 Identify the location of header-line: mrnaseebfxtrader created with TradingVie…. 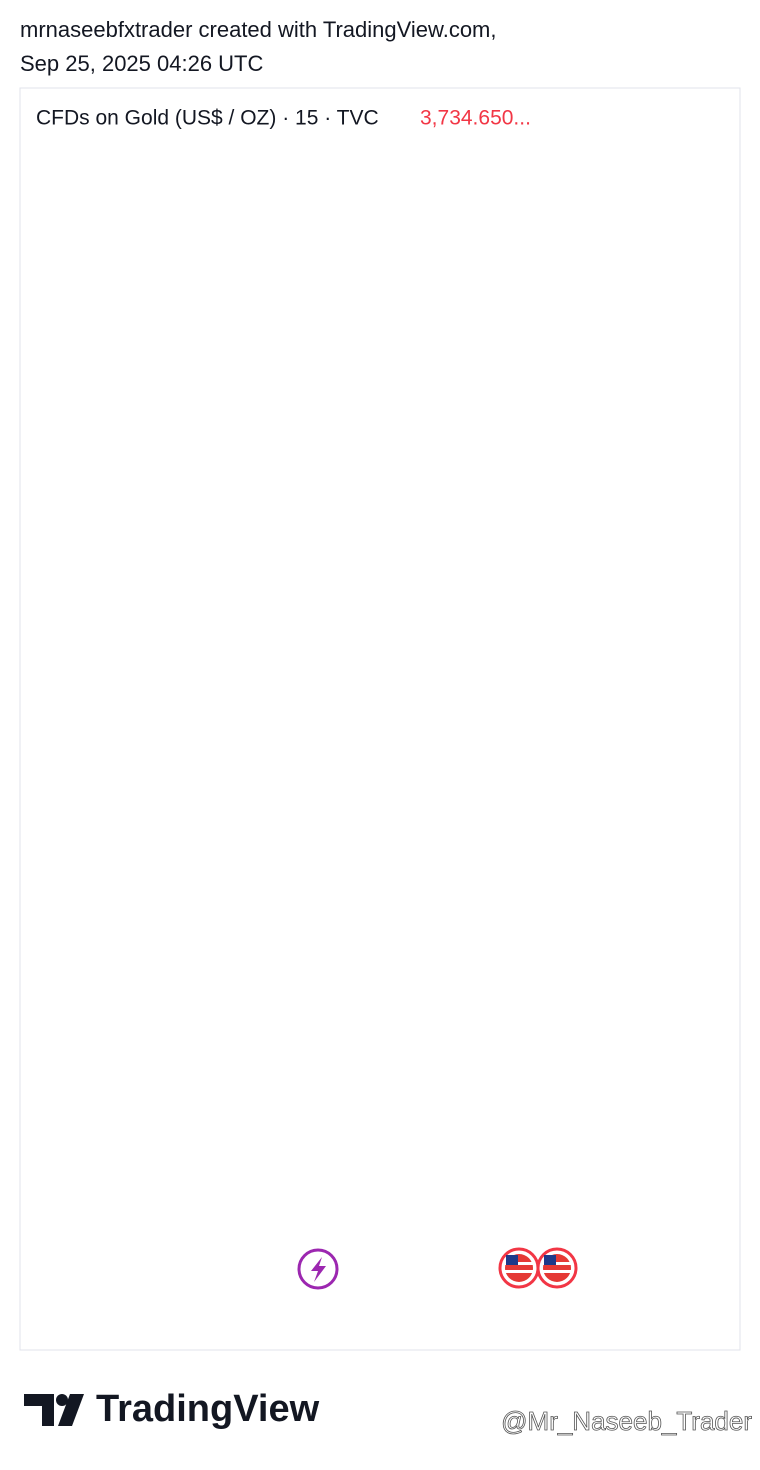
(258, 29).